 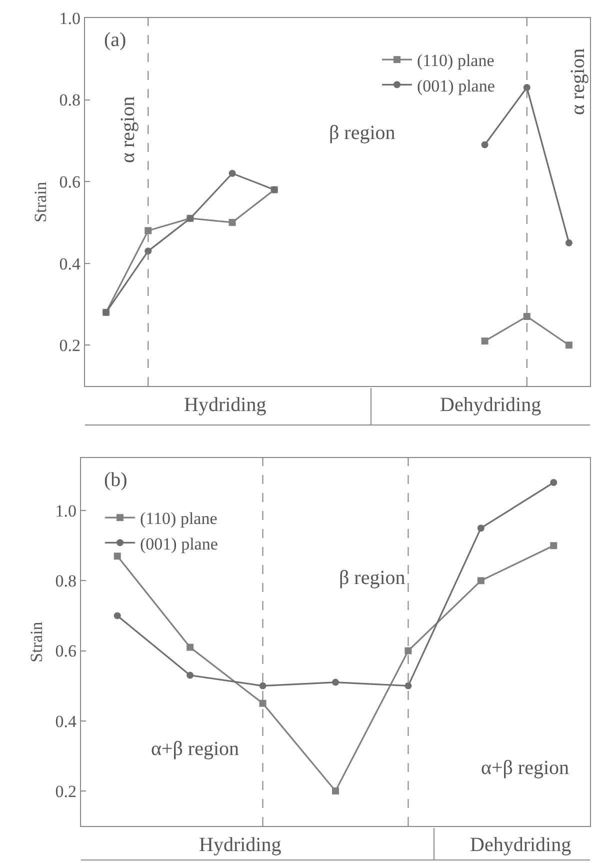 What do you see at coordinates (116, 480) in the screenshot?
I see `annotation: (b)` at bounding box center [116, 480].